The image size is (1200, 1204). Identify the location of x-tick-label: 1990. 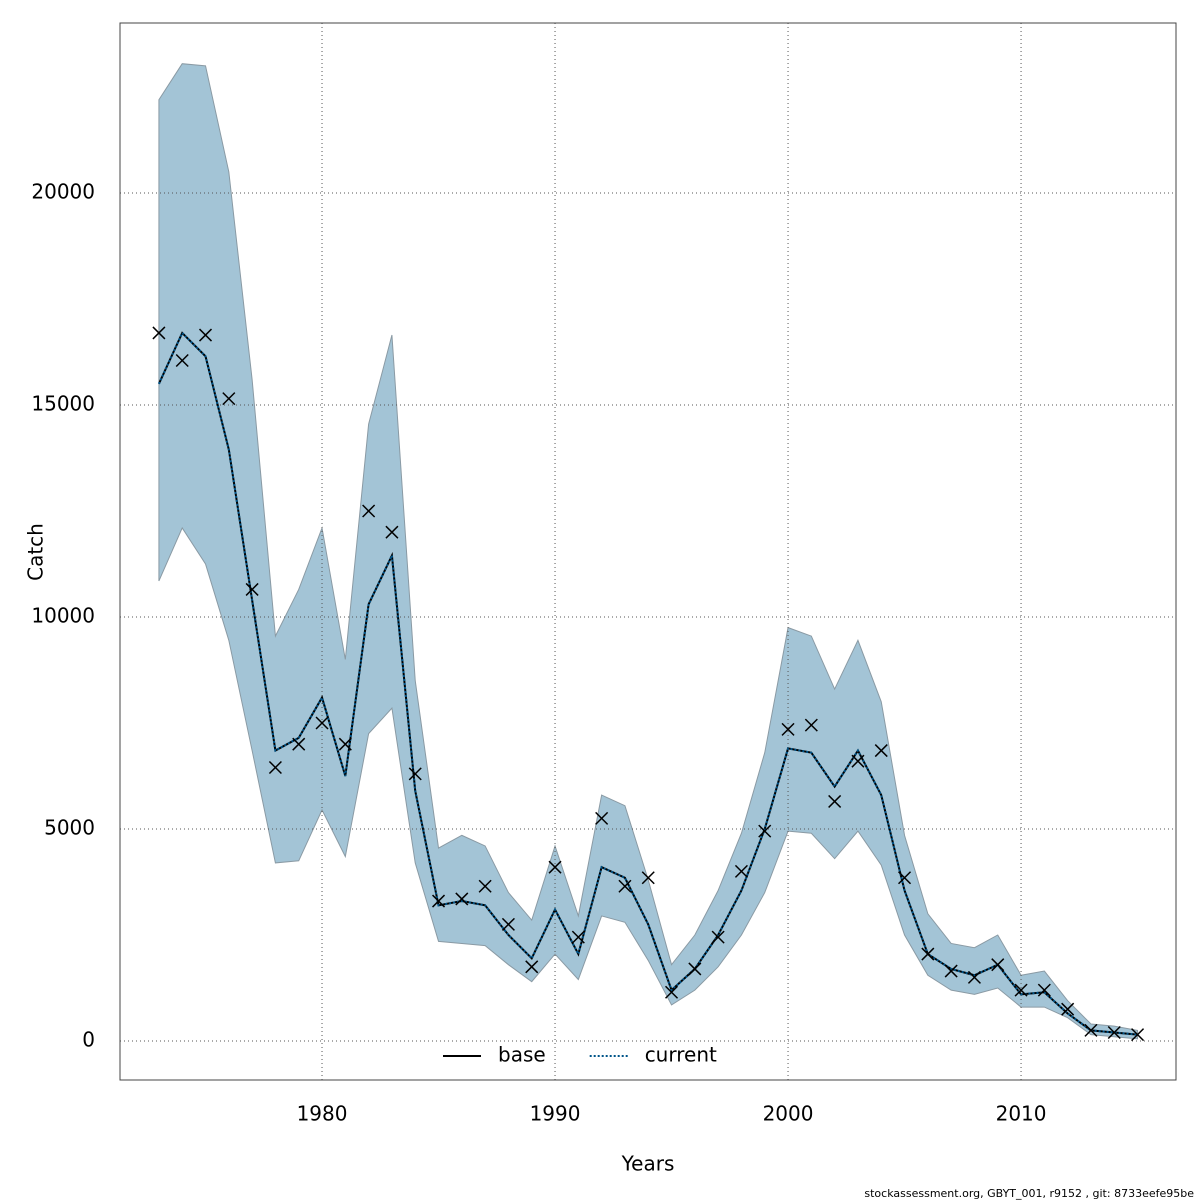
(555, 1114).